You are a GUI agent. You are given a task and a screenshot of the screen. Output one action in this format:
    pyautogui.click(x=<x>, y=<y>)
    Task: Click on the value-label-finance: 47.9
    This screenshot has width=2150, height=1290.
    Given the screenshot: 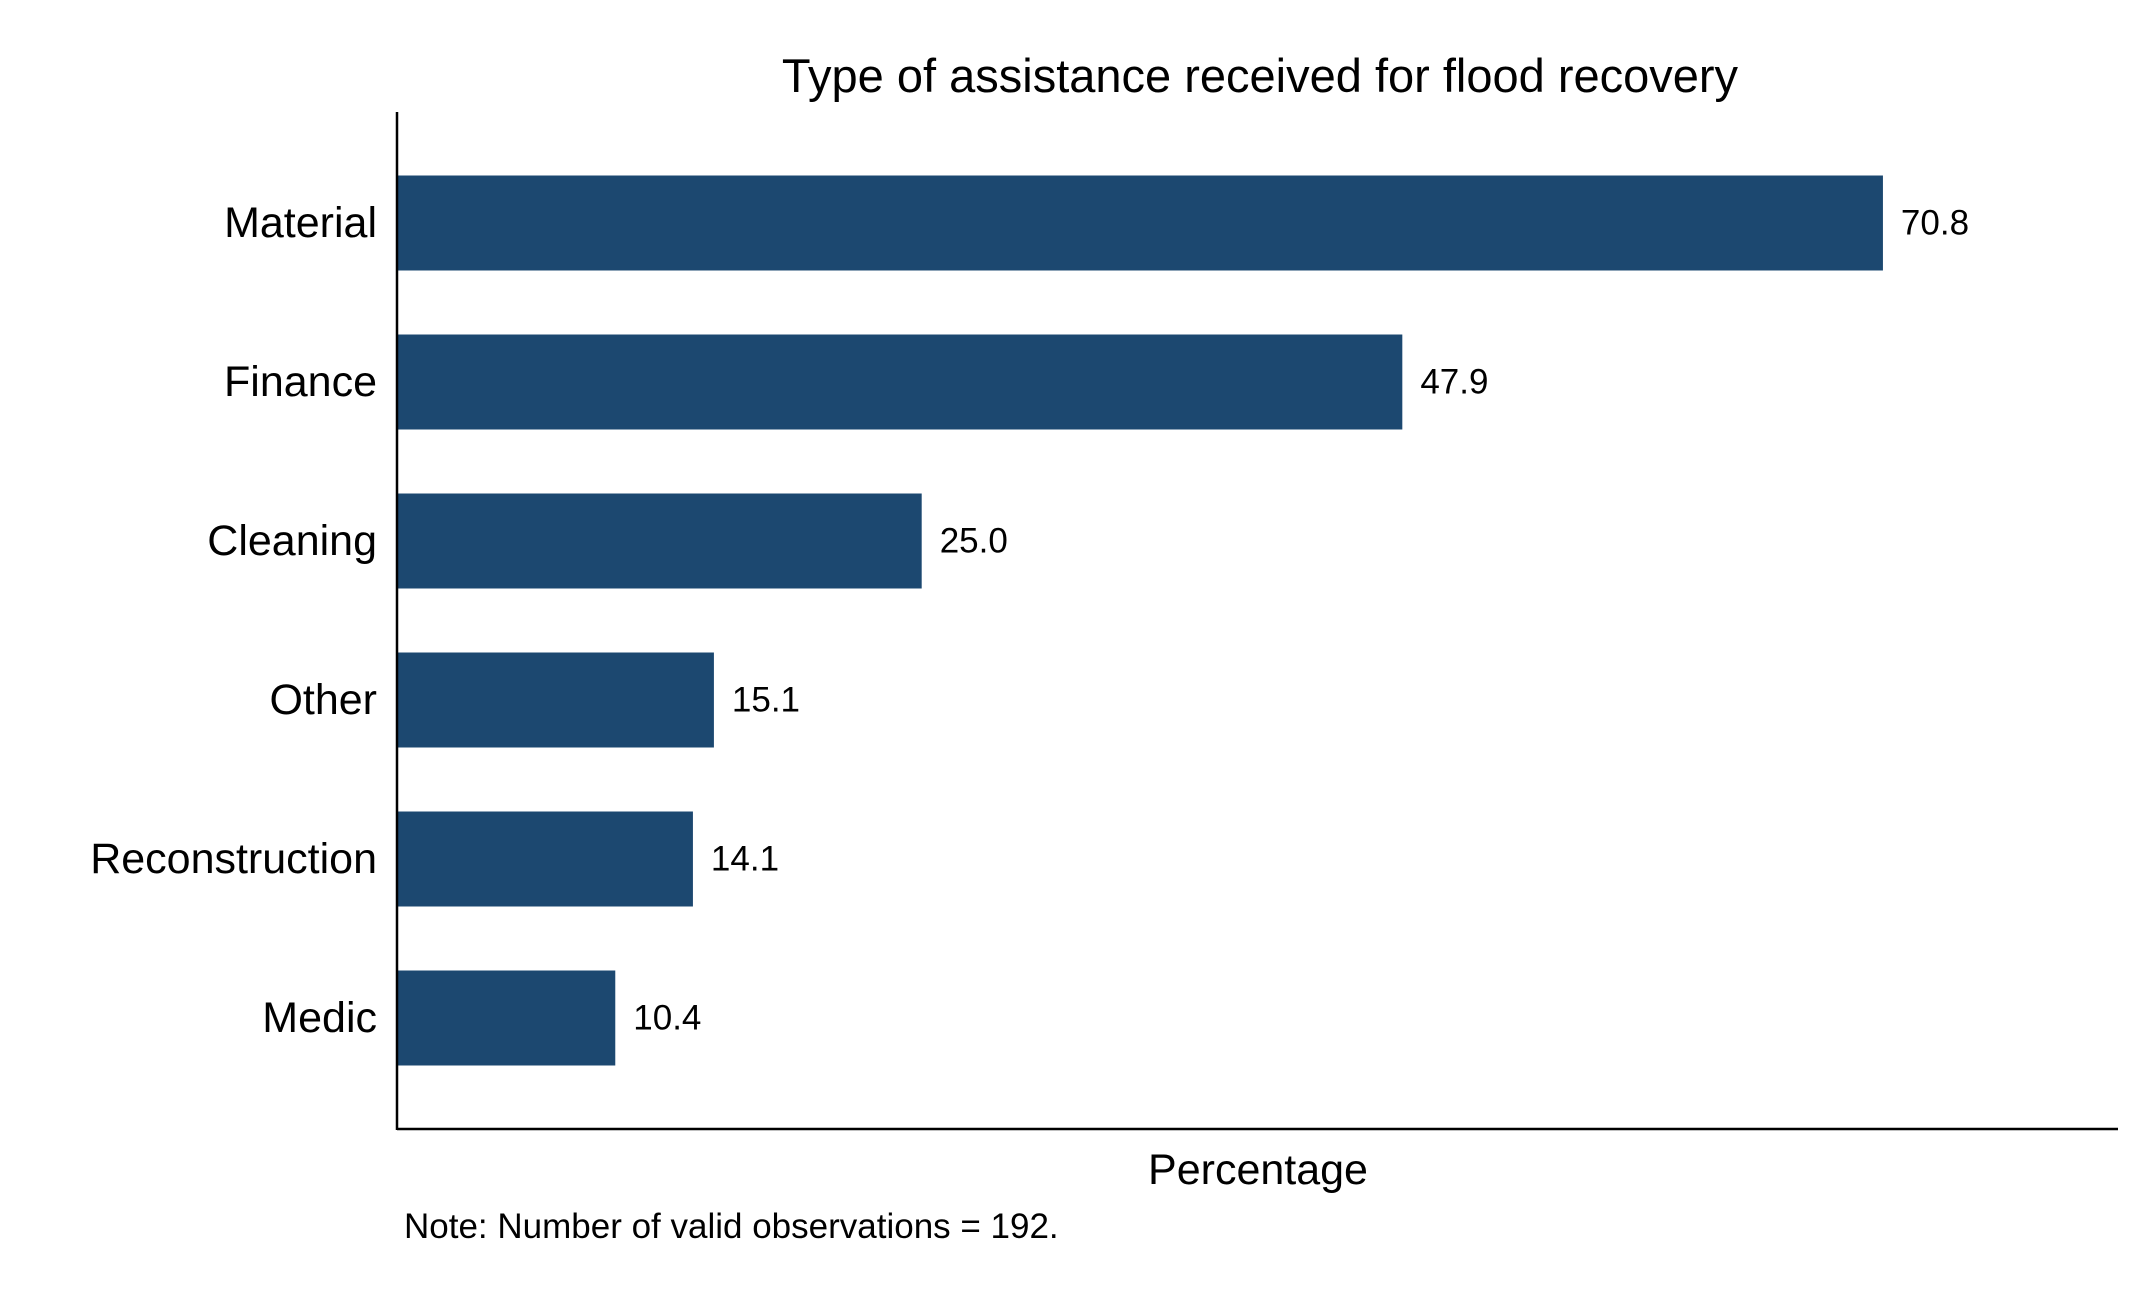 What is the action you would take?
    pyautogui.click(x=1454, y=382)
    